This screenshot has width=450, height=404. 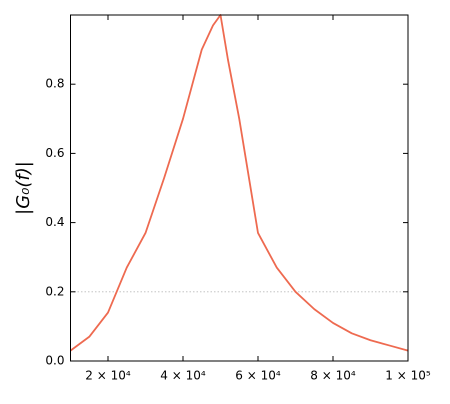 I want to click on x-tick-label: 4 × 10⁴, so click(x=183, y=376).